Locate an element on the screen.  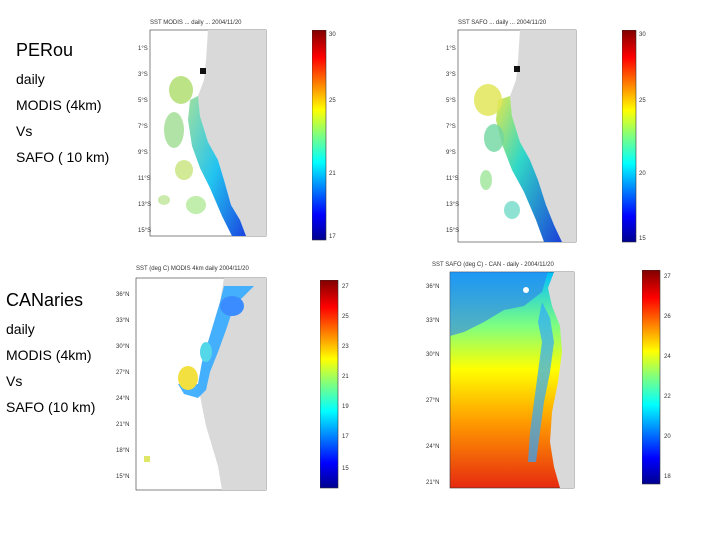
perou-safo: SAFO ( 10 km) is located at coordinates (63, 157).